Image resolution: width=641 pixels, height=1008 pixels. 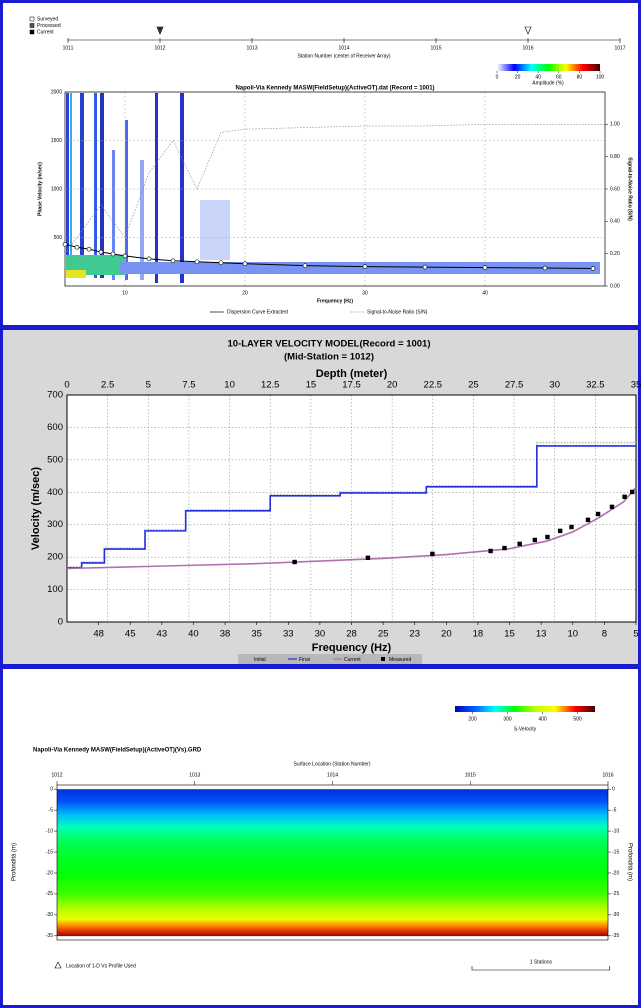 I want to click on colorbar-tick-label: 40, so click(x=538, y=77).